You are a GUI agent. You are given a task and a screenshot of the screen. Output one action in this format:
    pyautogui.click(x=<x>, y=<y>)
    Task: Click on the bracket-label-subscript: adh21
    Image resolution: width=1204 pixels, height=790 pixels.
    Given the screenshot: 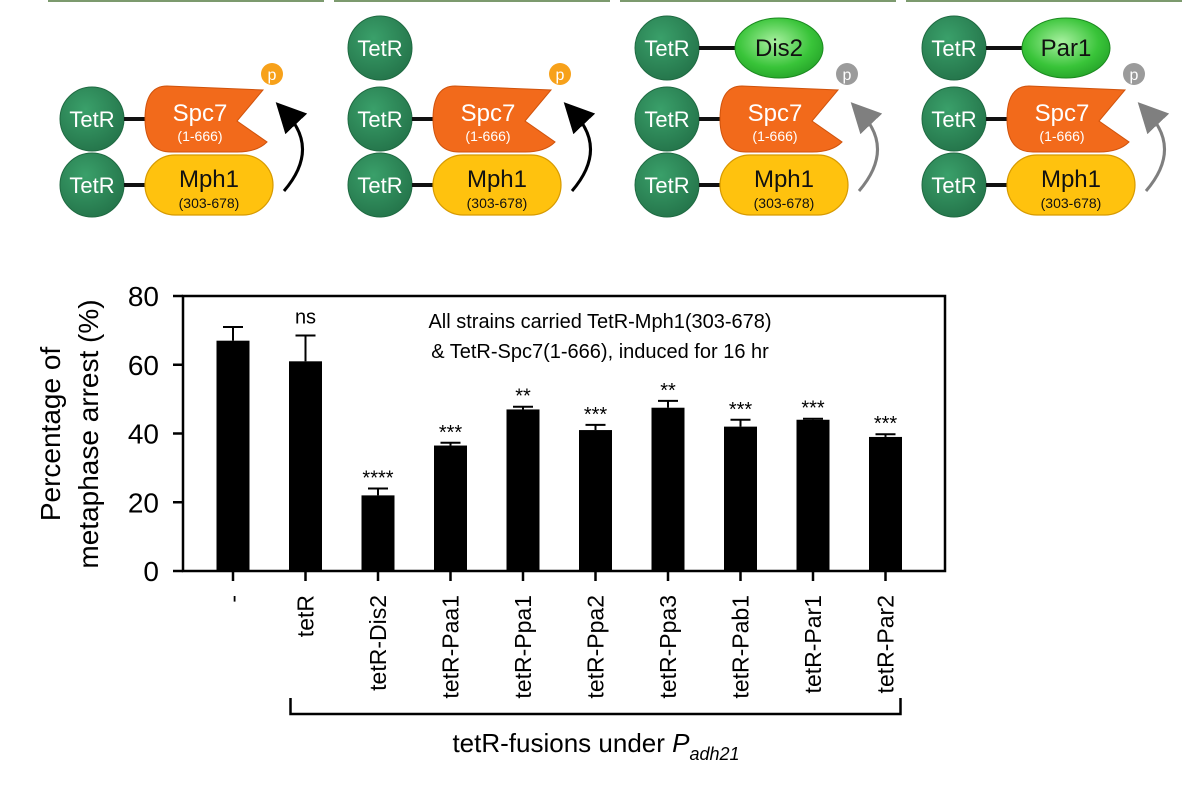 What is the action you would take?
    pyautogui.click(x=714, y=754)
    